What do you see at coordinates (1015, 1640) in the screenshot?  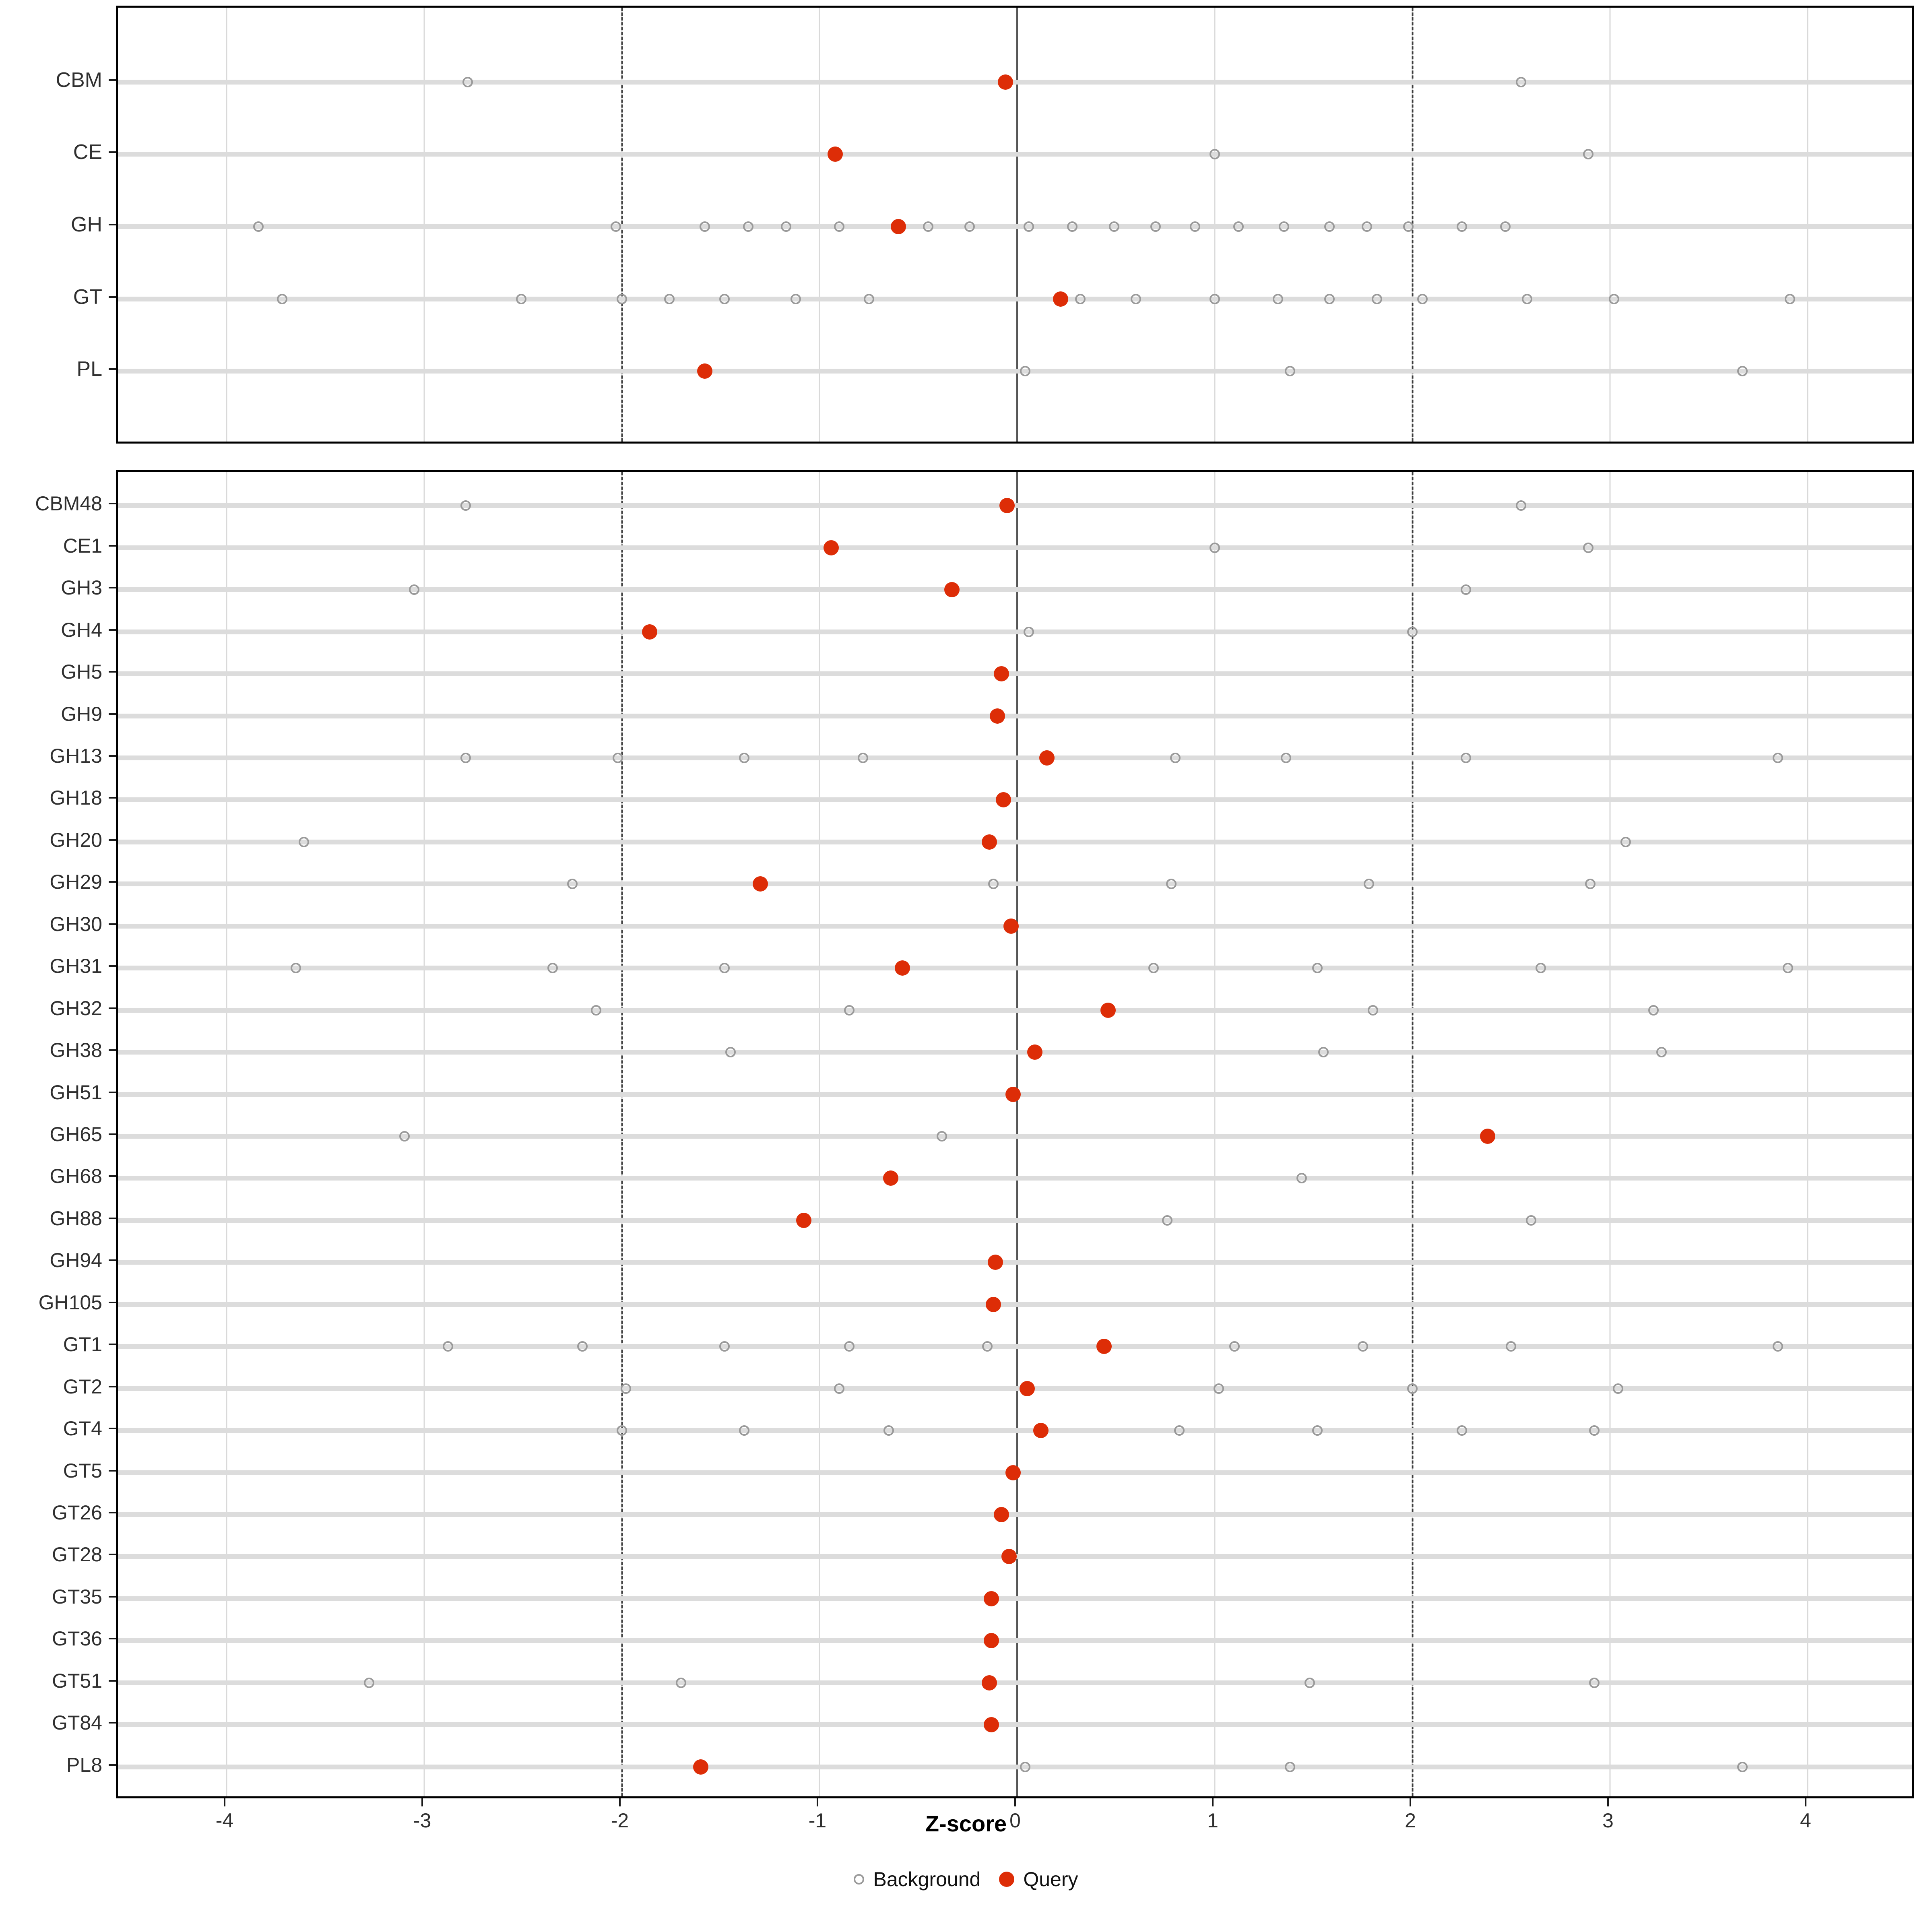 I see `gridline-y-GT36` at bounding box center [1015, 1640].